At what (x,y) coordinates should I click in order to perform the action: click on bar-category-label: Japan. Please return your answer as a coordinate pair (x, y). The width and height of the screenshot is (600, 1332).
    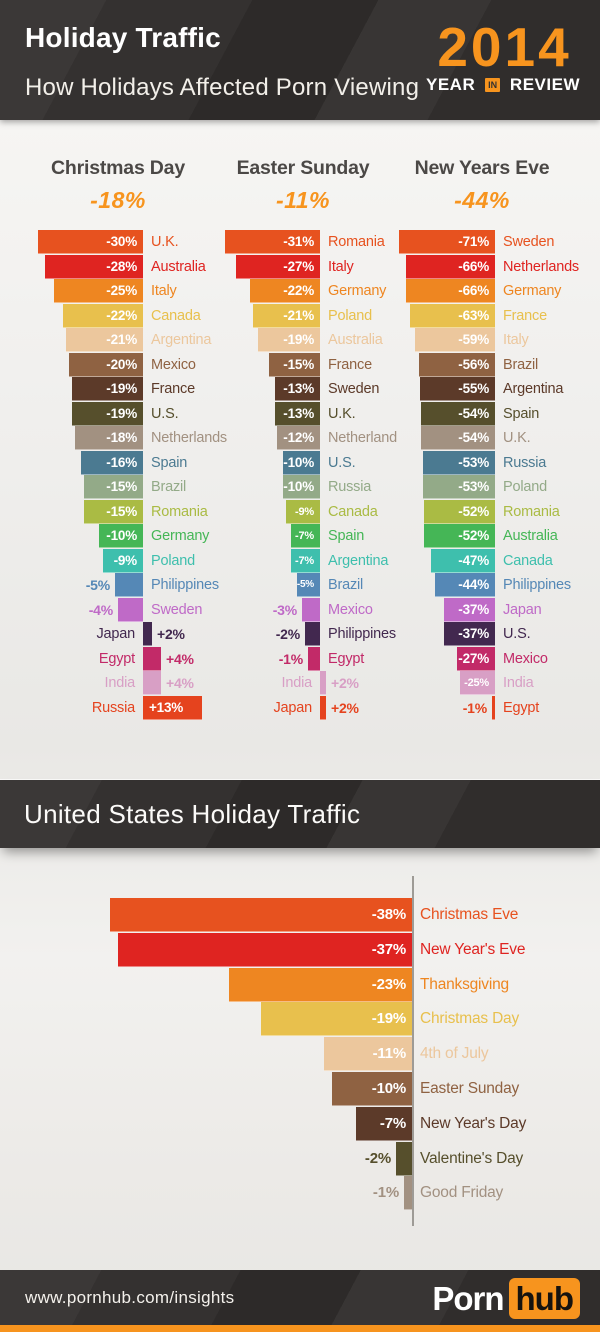
    Looking at the image, I should click on (115, 634).